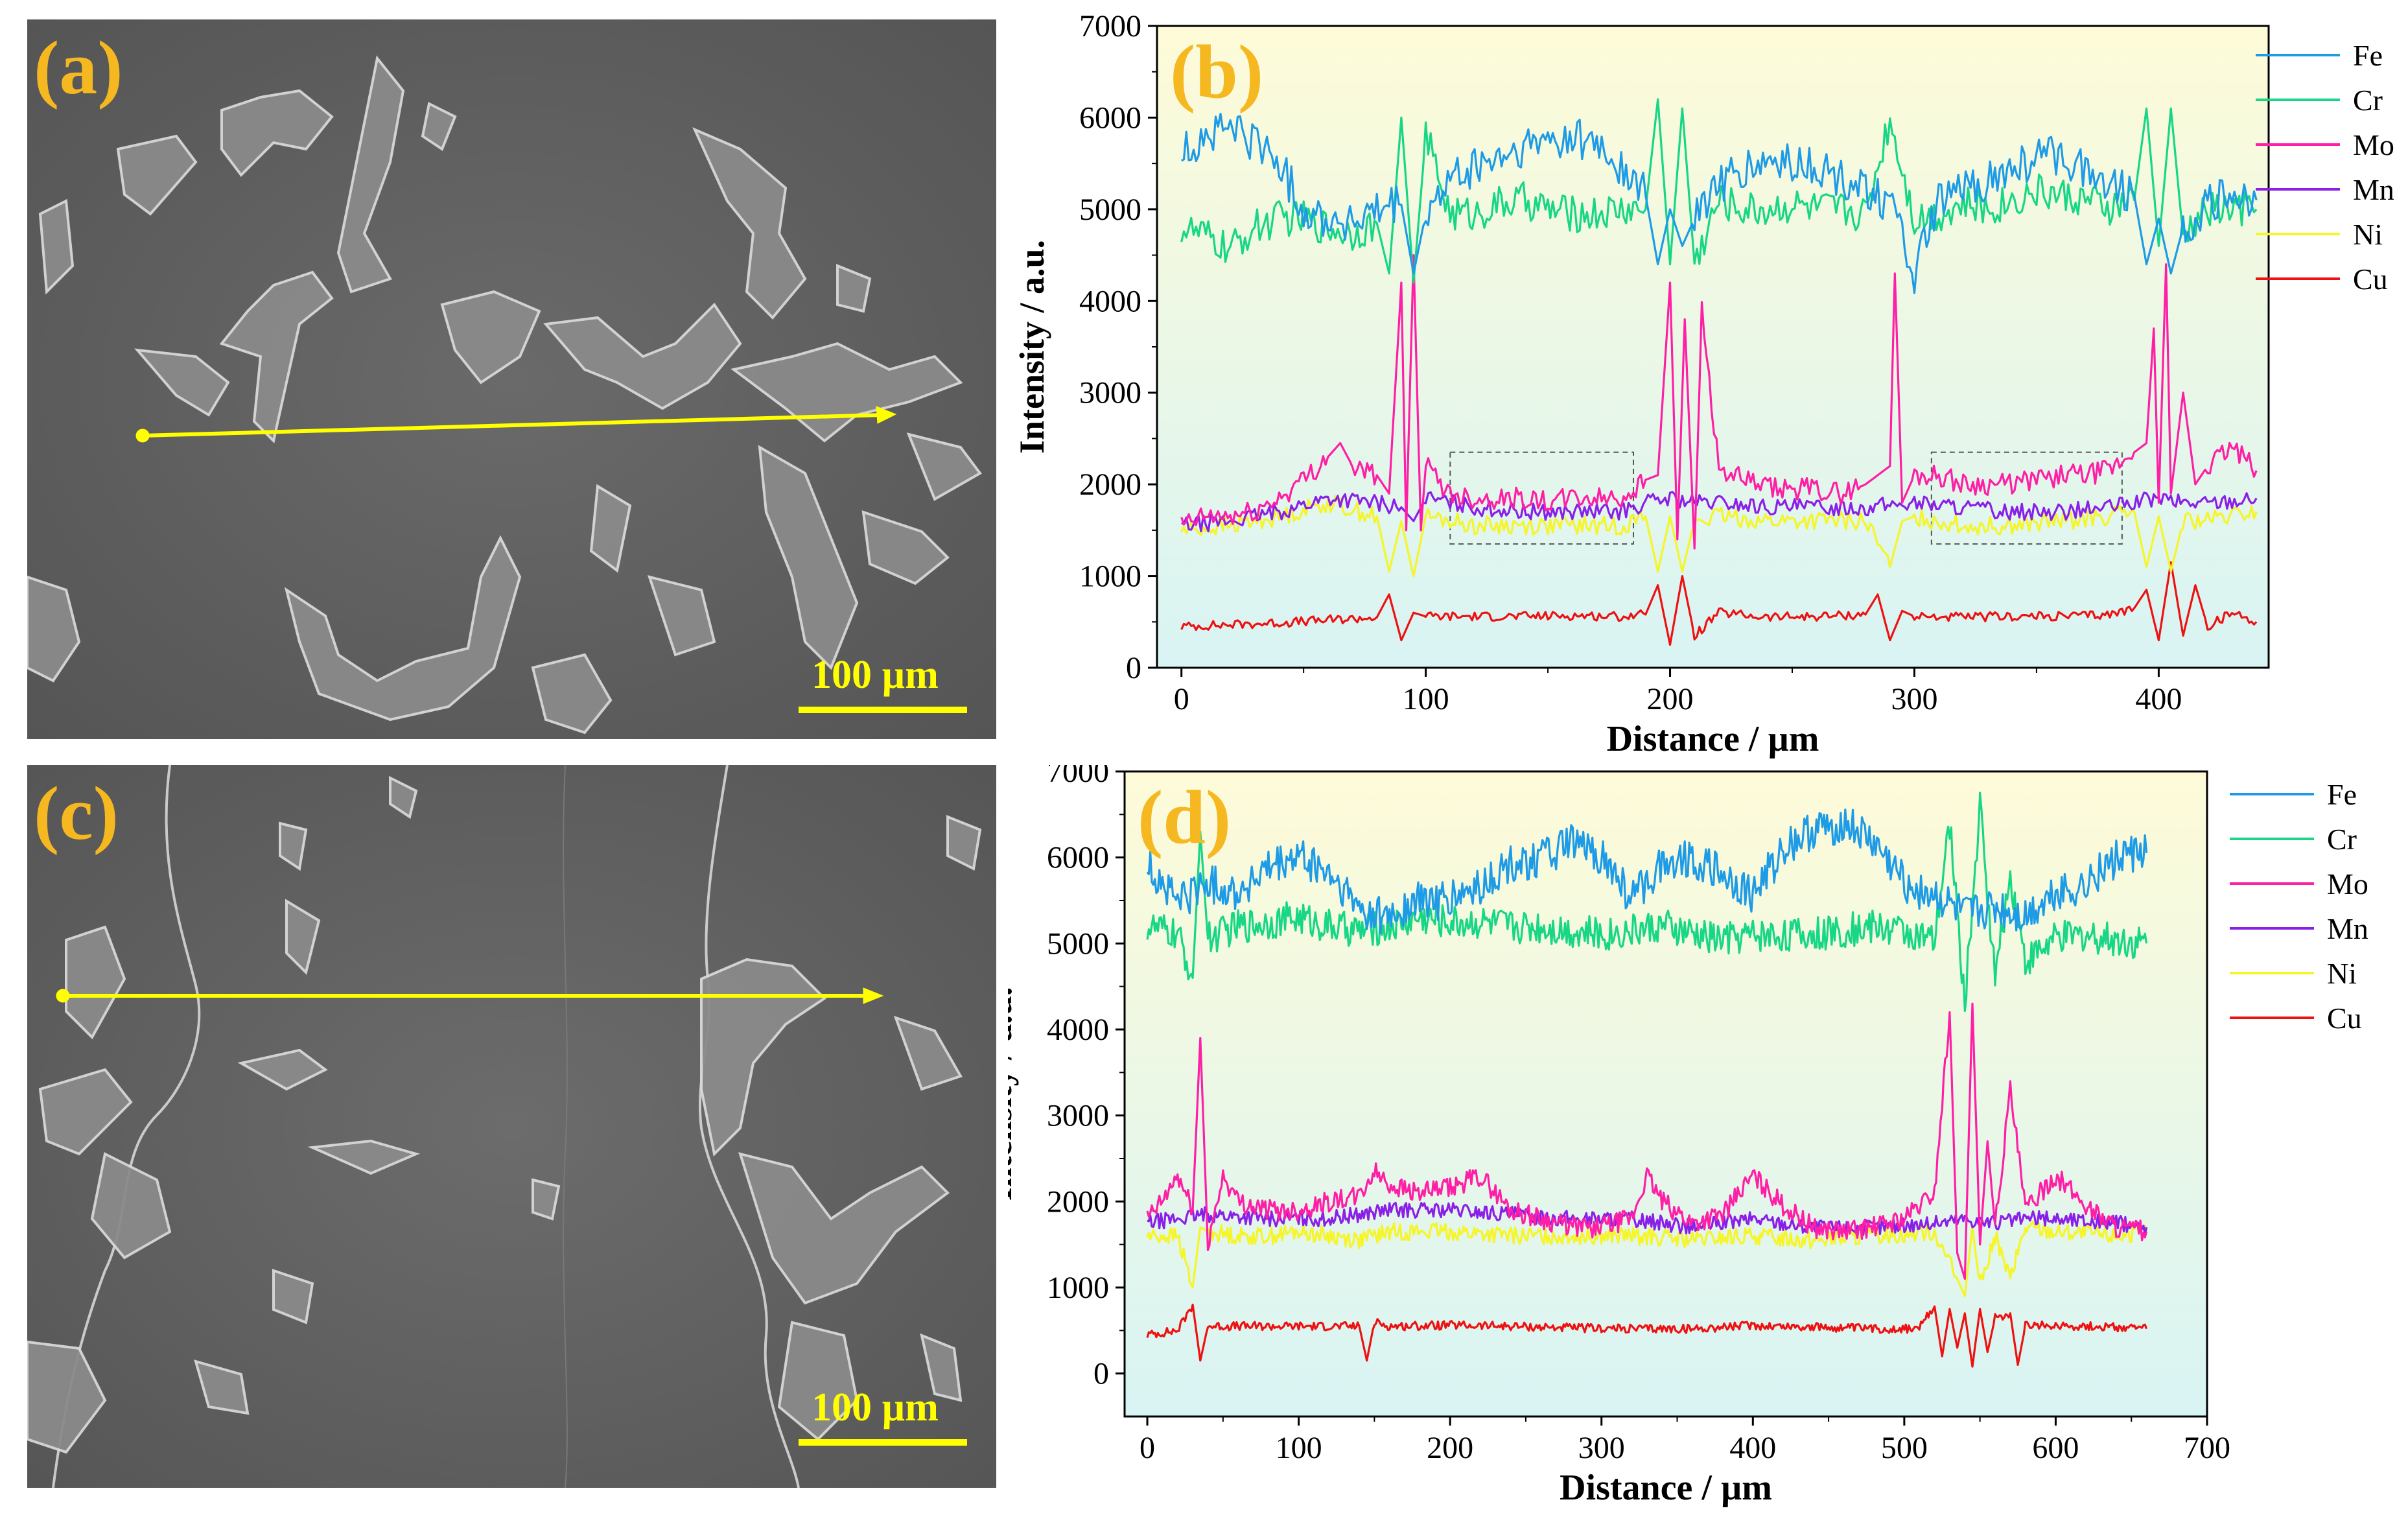  Describe the element at coordinates (2056, 1448) in the screenshot. I see `x-tick-label: 600` at that location.